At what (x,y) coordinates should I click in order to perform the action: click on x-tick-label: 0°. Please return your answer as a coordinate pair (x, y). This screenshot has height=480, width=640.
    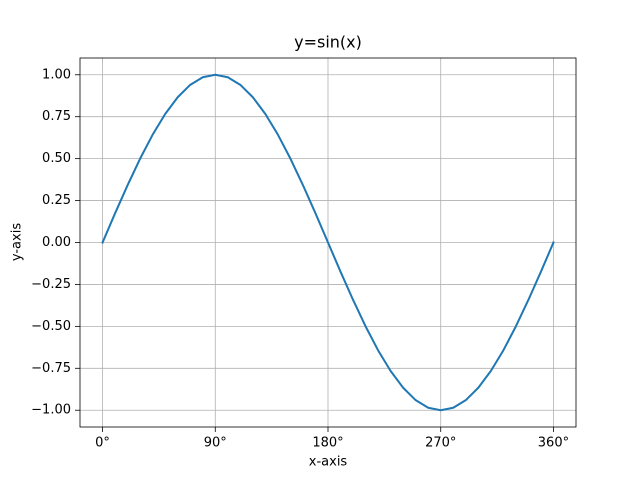
    Looking at the image, I should click on (102, 443).